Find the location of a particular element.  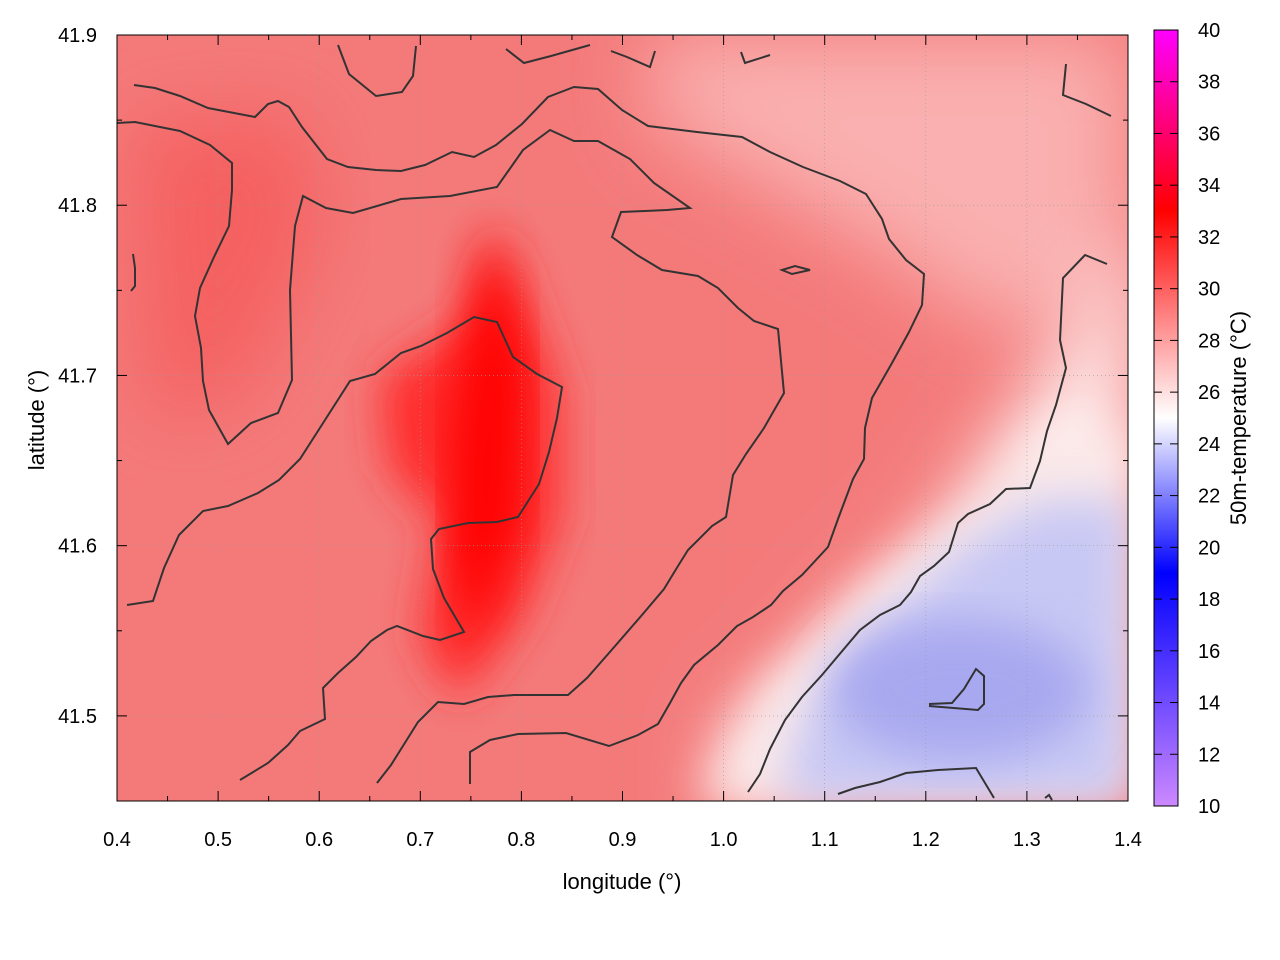

y-tick-label: 41.8 is located at coordinates (77, 206).